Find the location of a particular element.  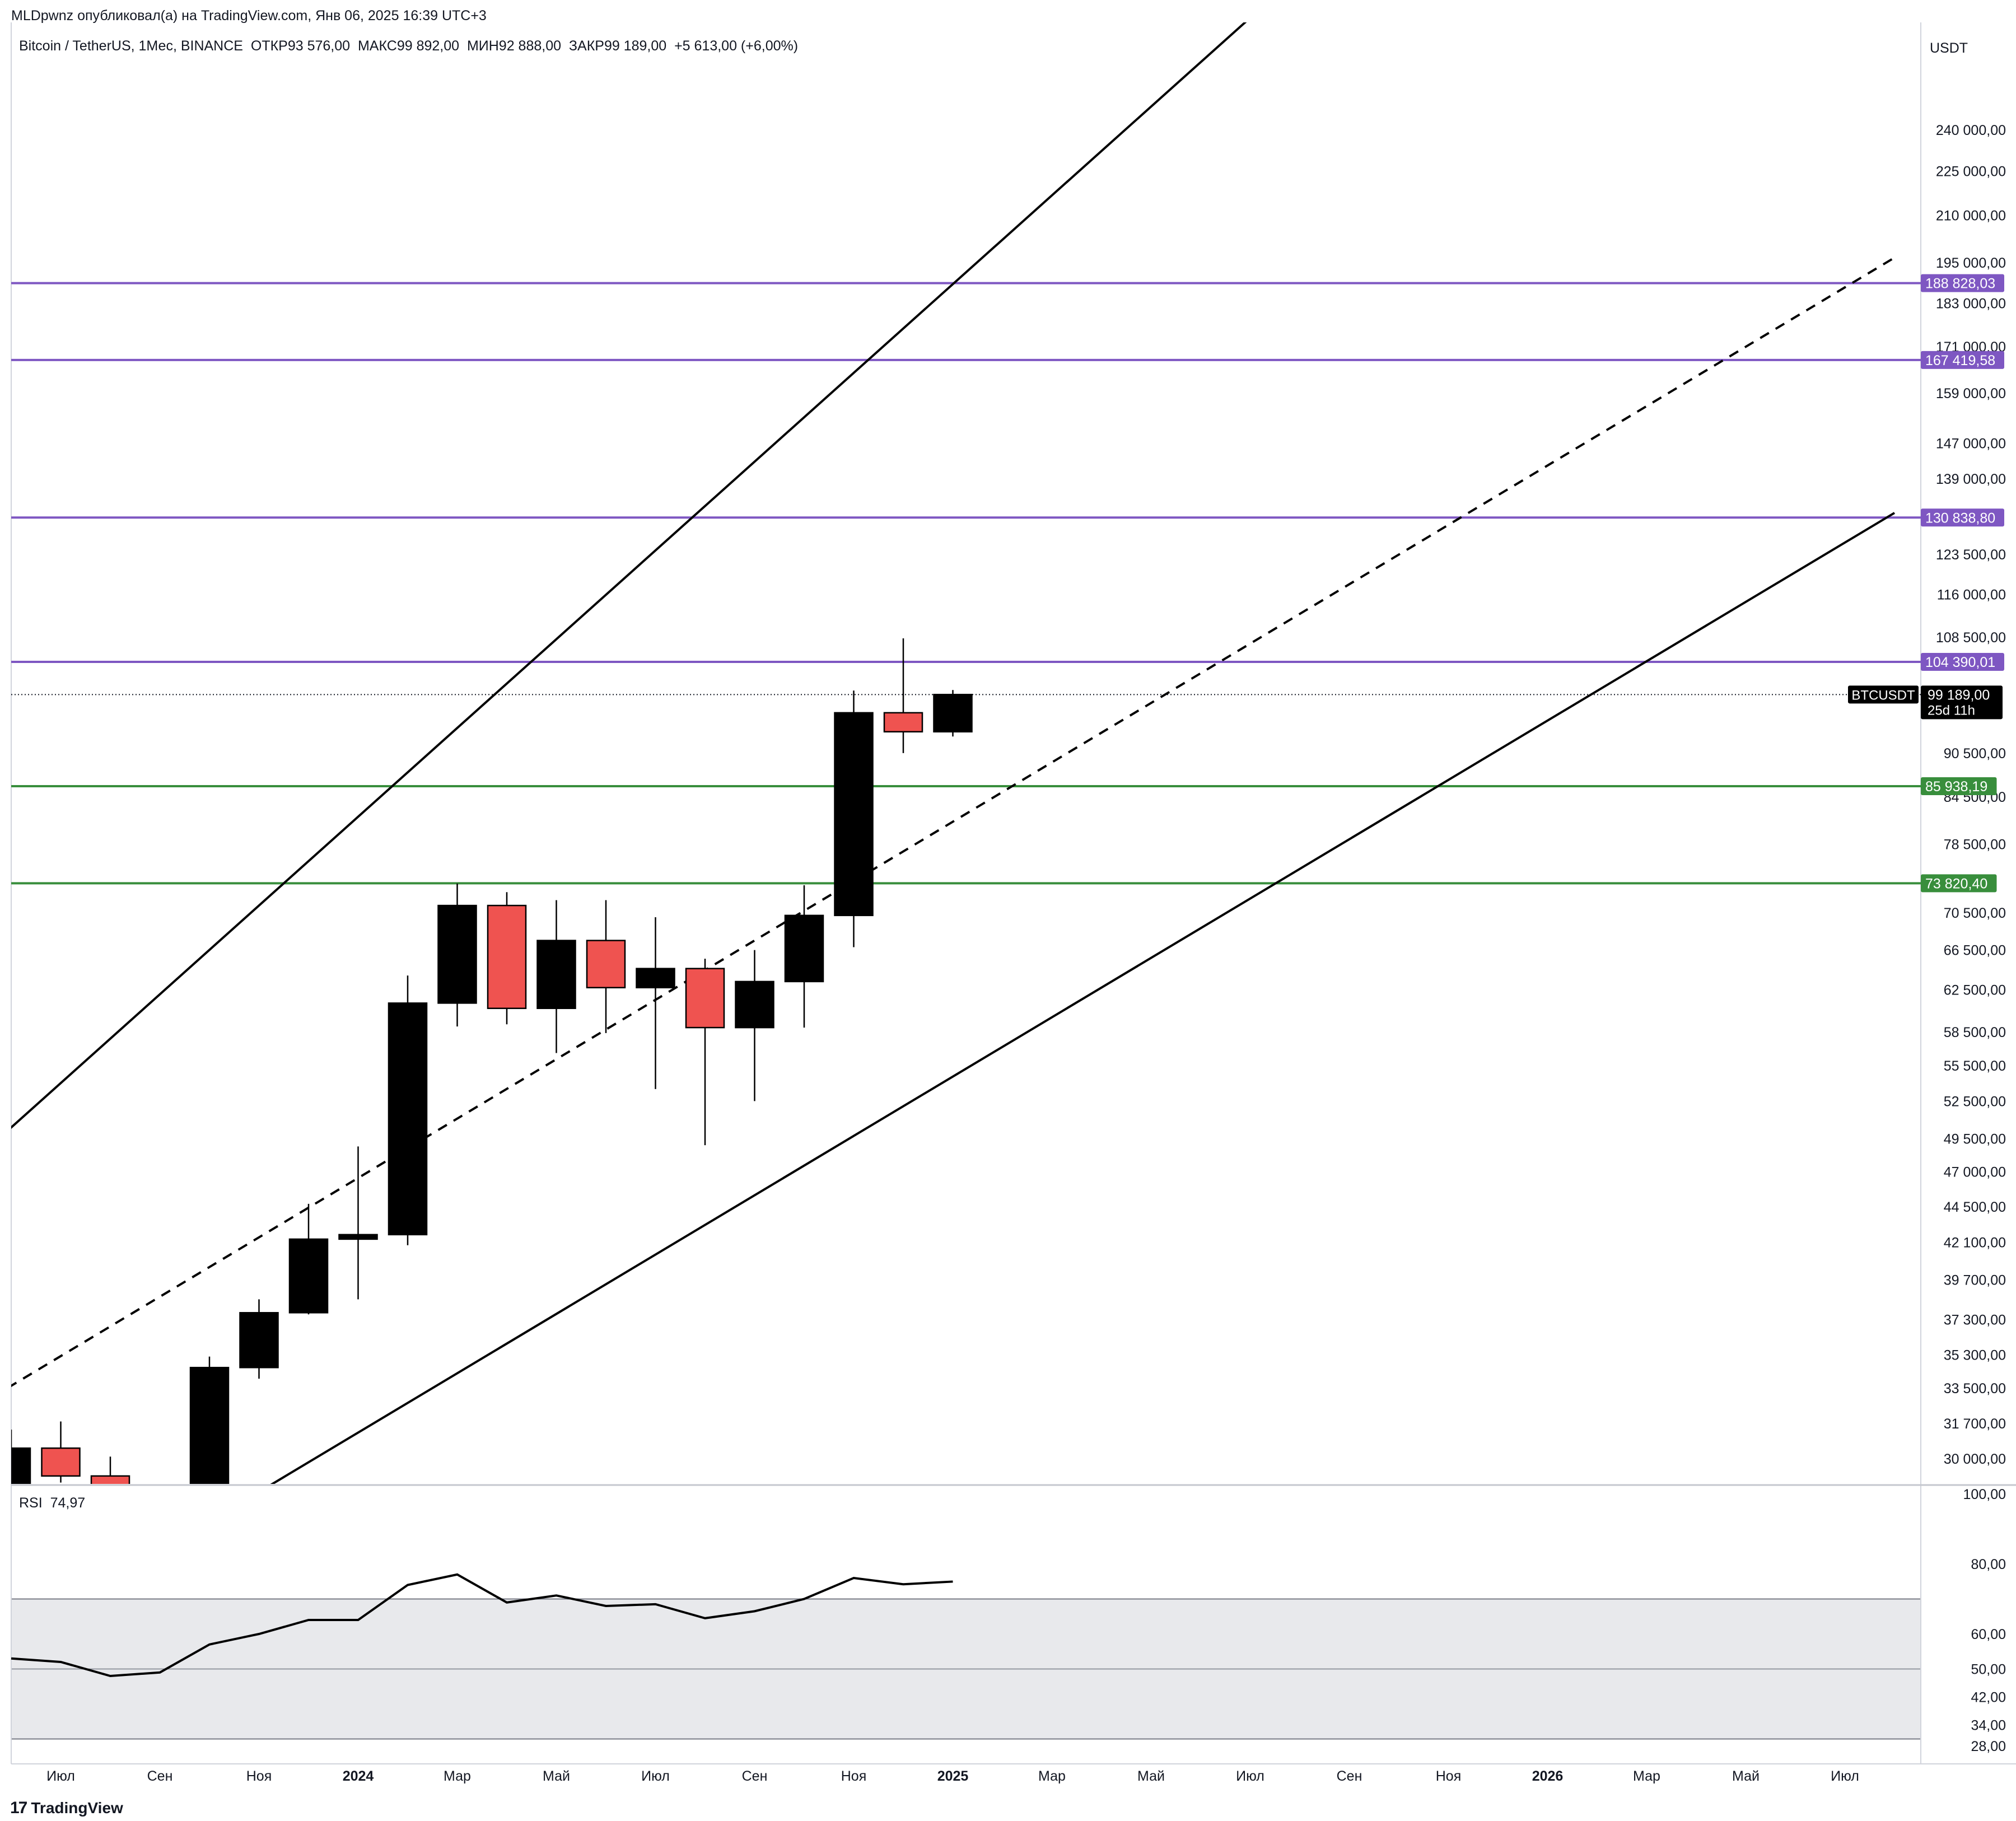

currency-label: USDT is located at coordinates (1949, 48).